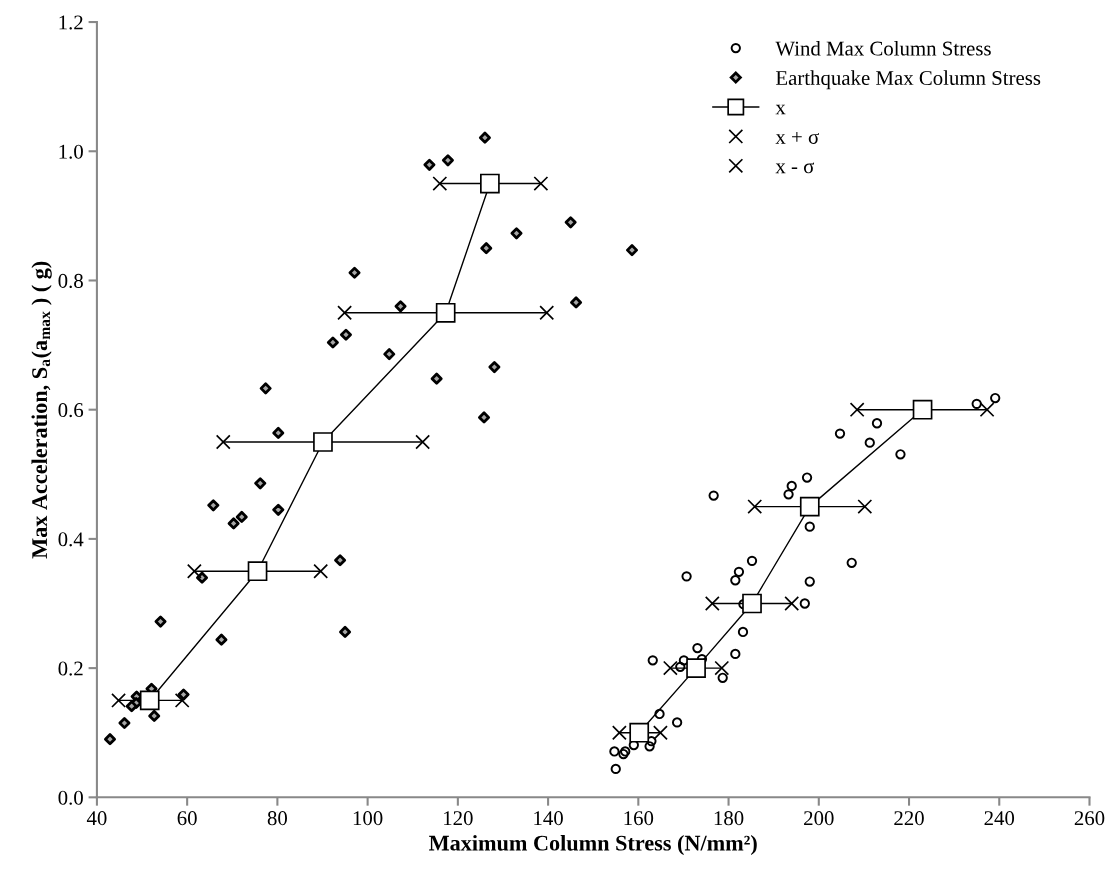 Image resolution: width=1114 pixels, height=882 pixels. I want to click on x-tick-label: 120, so click(458, 818).